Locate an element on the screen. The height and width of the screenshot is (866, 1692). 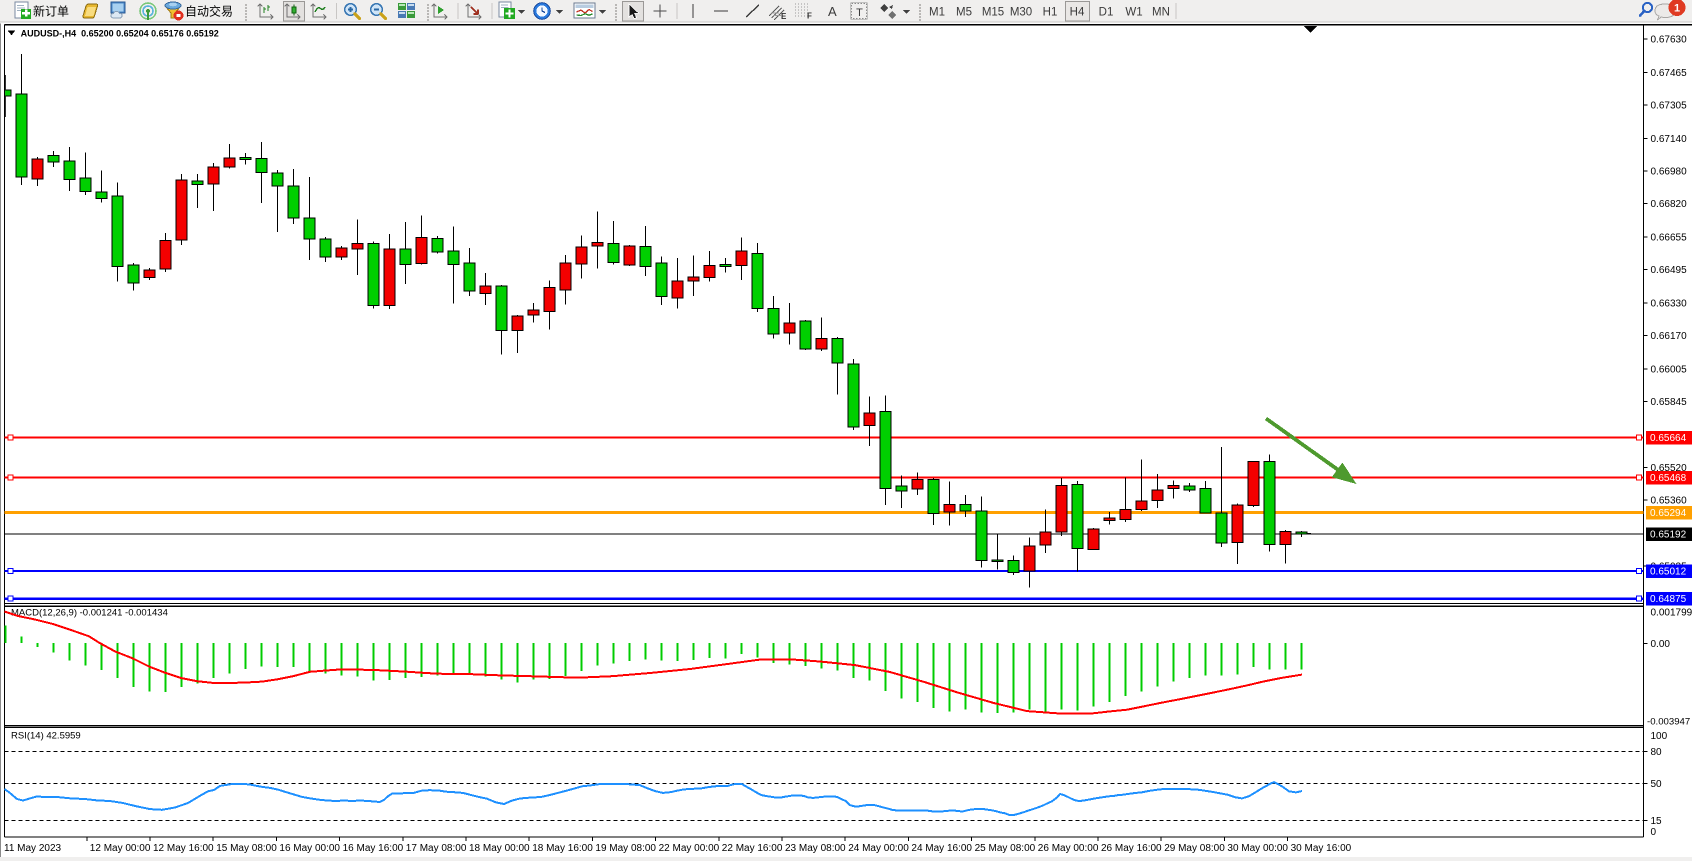
svg-text: 11 May 2023 is located at coordinates (33, 848).